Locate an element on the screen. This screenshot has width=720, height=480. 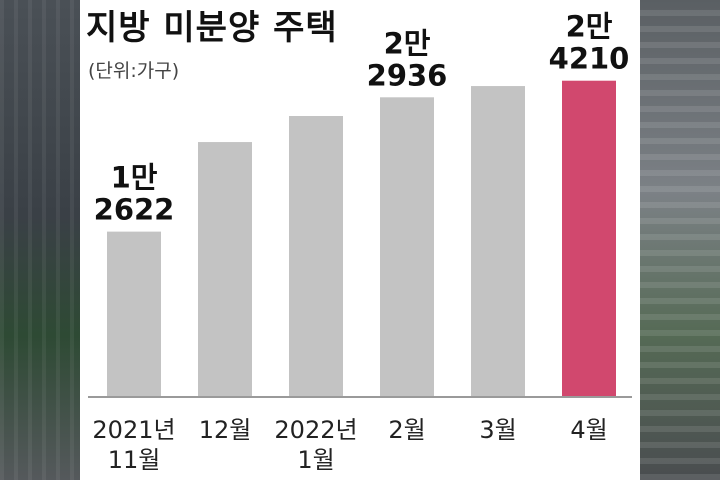
data-label: 2만 4210 is located at coordinates (589, 43).